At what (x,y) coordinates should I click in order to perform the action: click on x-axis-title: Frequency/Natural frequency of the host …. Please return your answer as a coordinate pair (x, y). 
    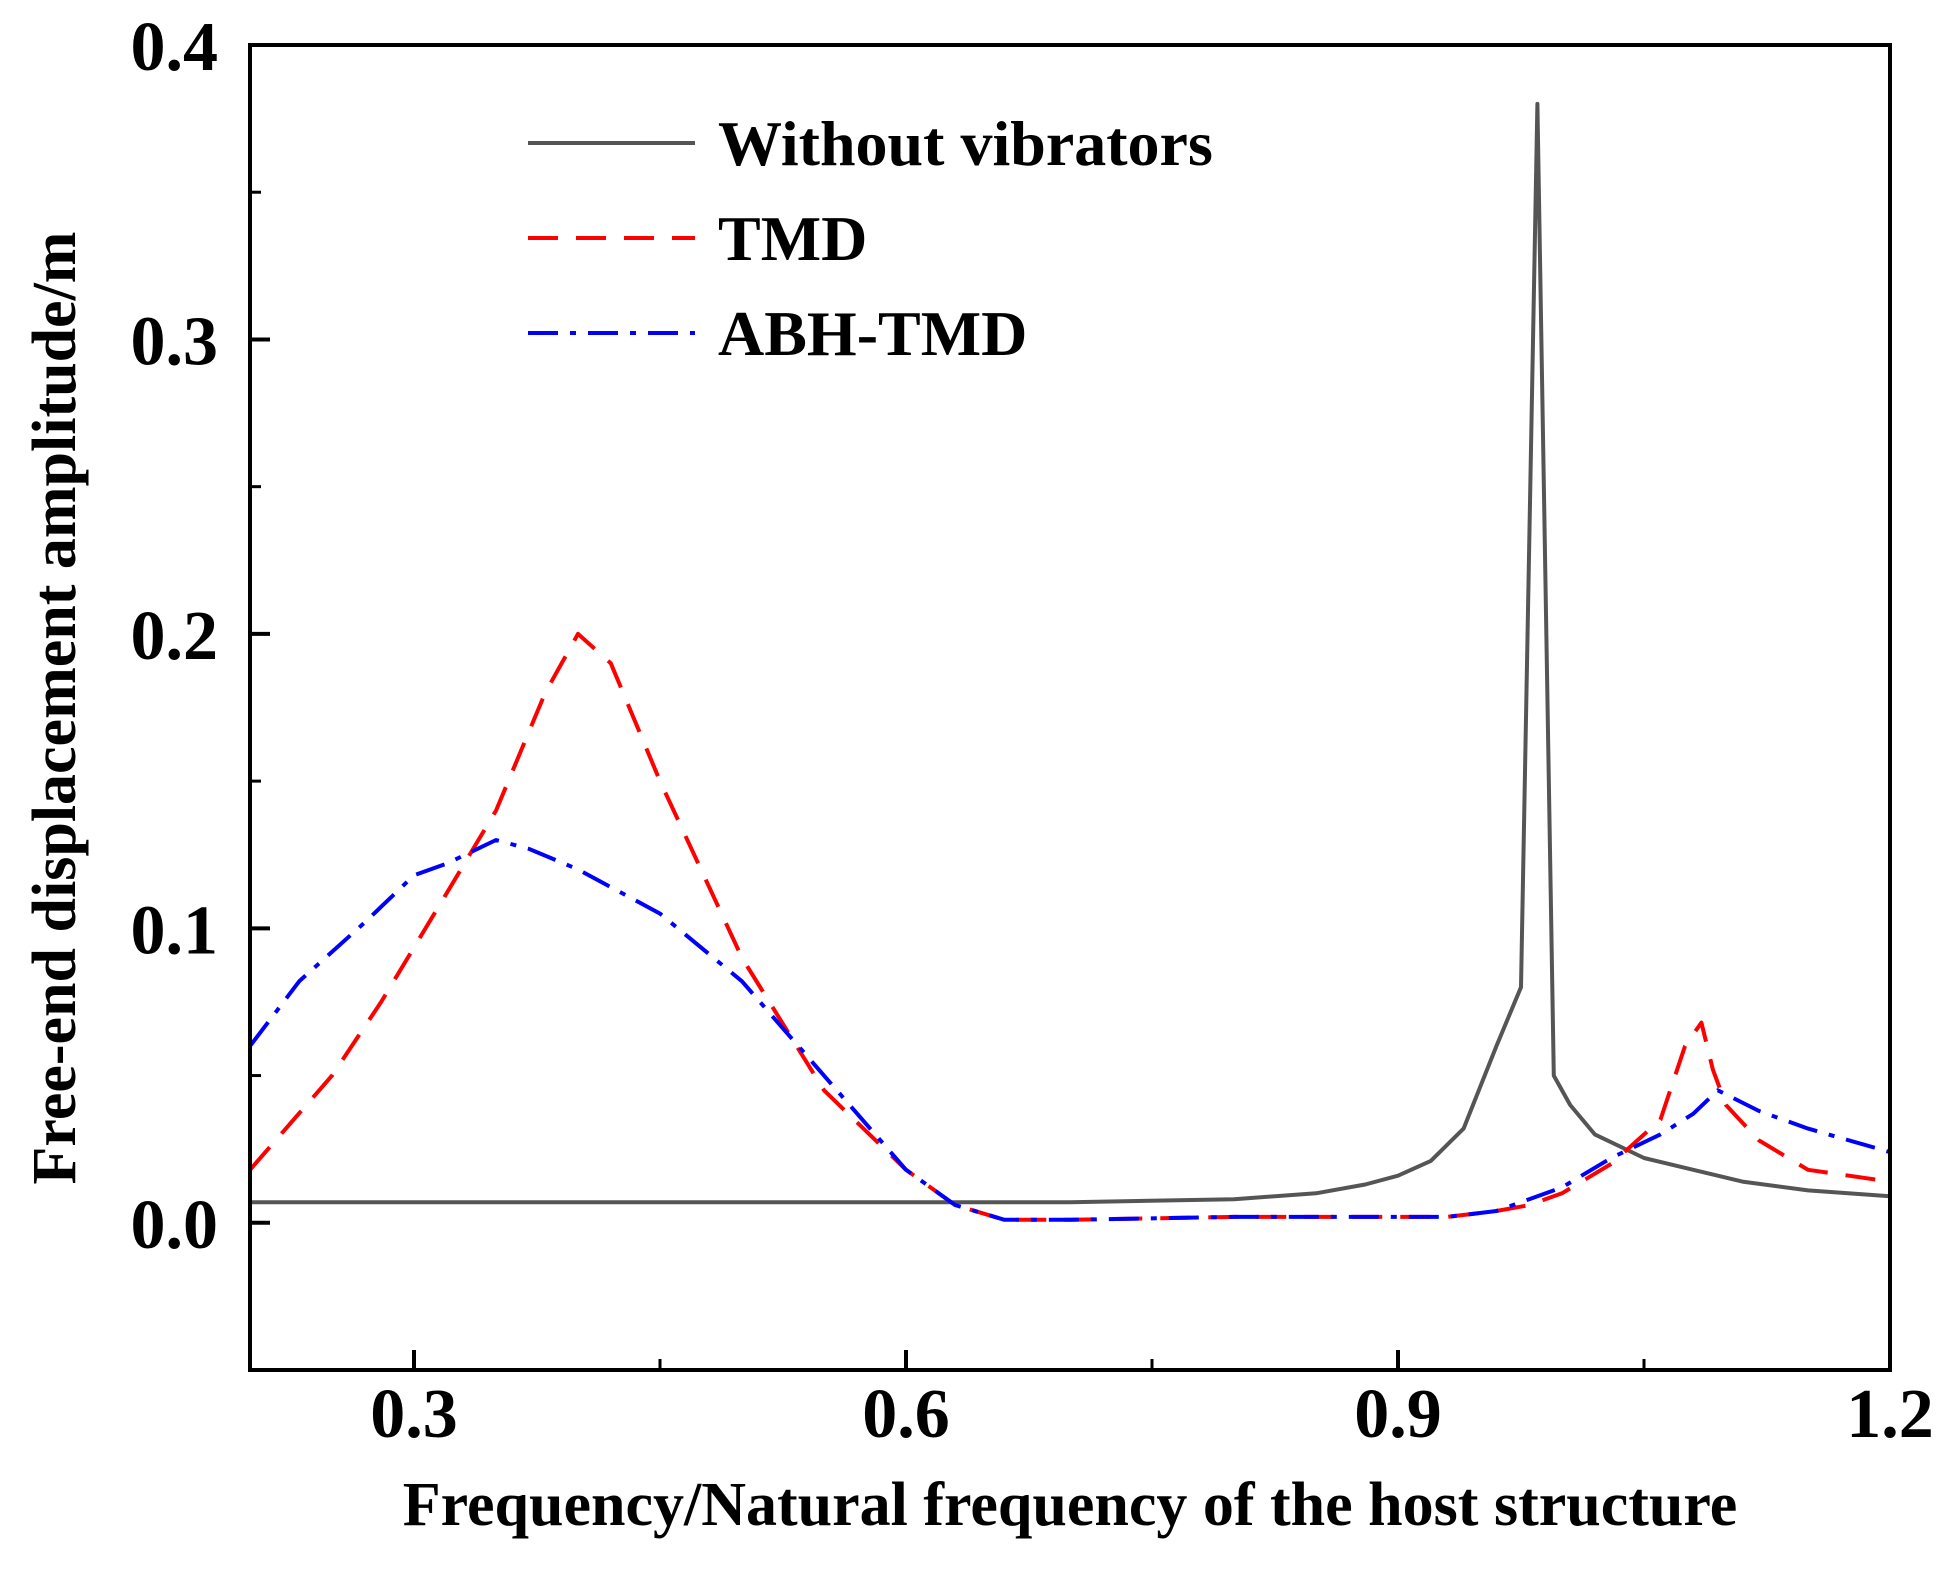
    Looking at the image, I should click on (1070, 1505).